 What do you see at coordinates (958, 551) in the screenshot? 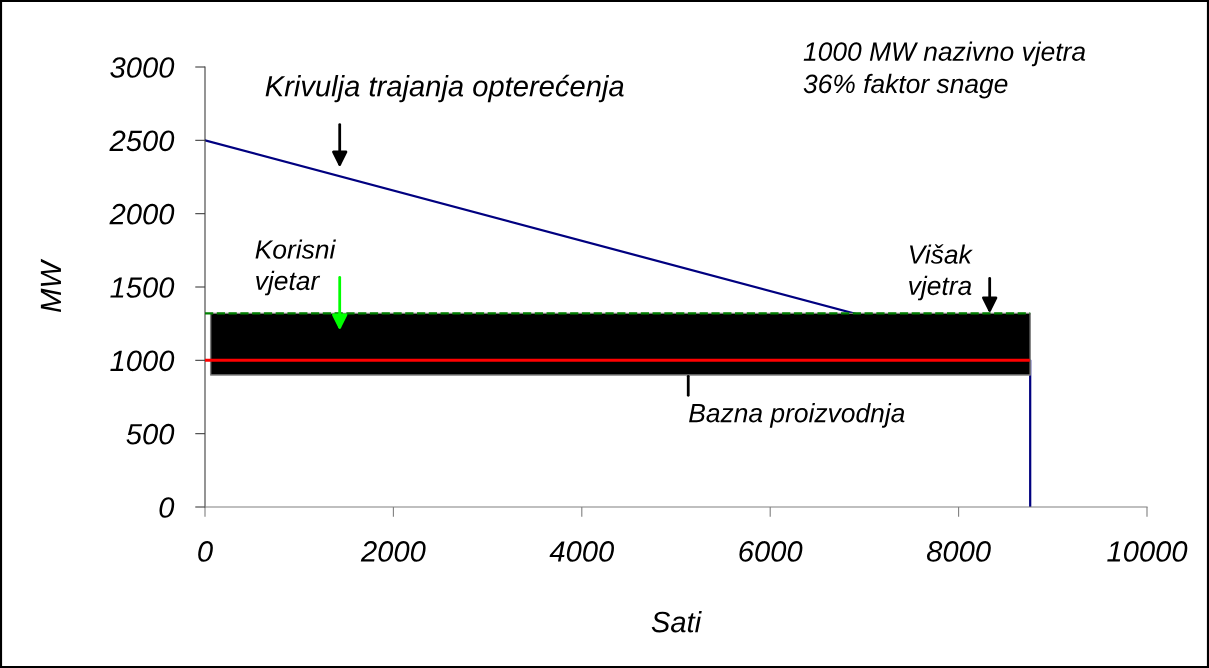
I see `x-tick-label: 8000` at bounding box center [958, 551].